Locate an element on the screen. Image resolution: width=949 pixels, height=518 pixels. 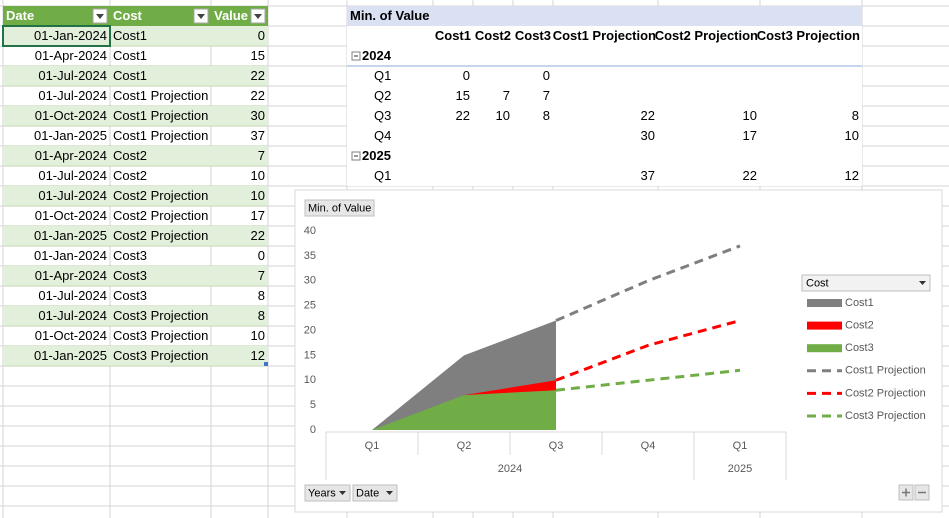
x-tick-label: Q1 is located at coordinates (372, 446).